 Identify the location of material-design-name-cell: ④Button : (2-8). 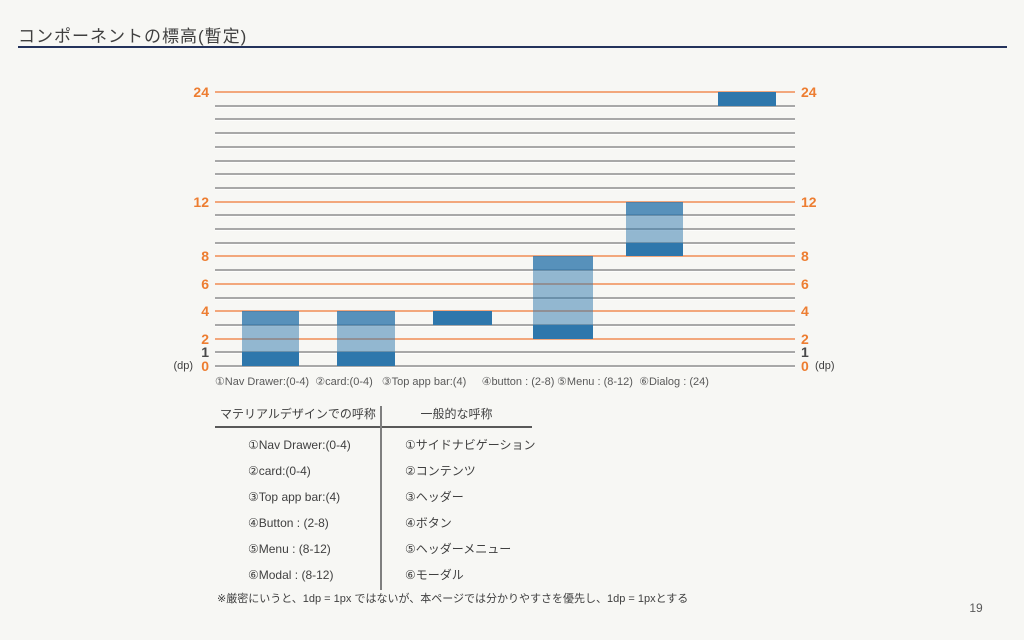
(288, 523).